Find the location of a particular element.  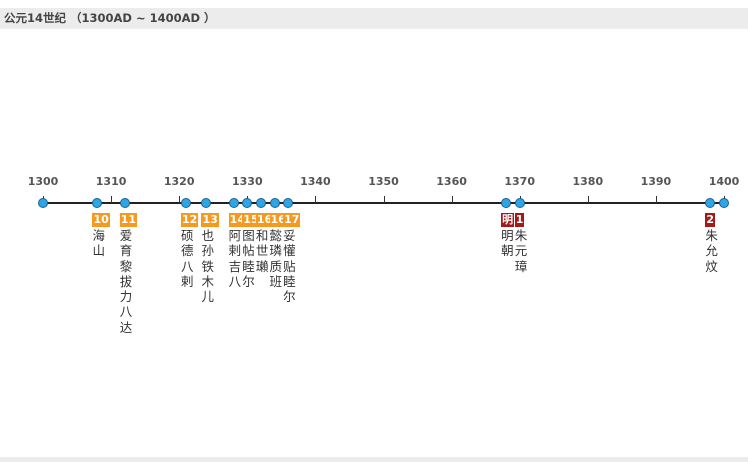

axis-tick-label: 1360 is located at coordinates (451, 181).